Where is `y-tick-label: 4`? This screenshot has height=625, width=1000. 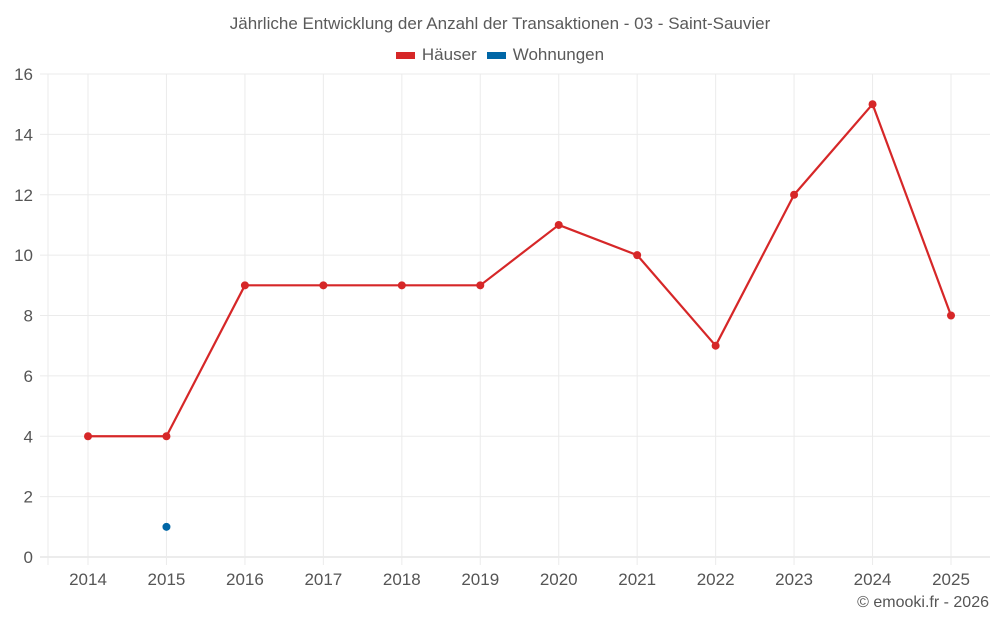 y-tick-label: 4 is located at coordinates (28, 436).